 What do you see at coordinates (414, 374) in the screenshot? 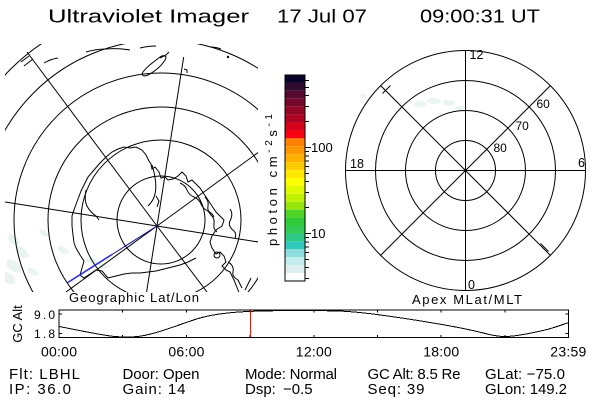
I see `svg-text: GC Alt: 8.5 Re` at bounding box center [414, 374].